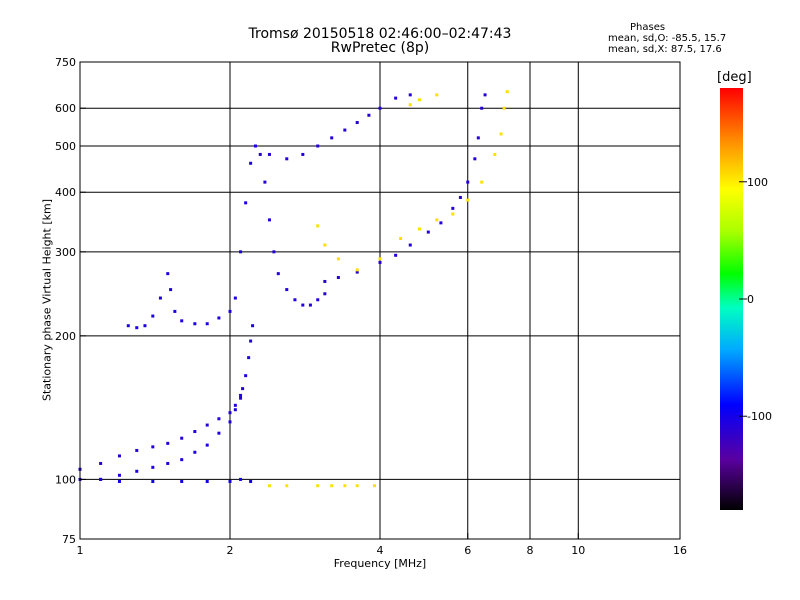 The height and width of the screenshot is (600, 800). Describe the element at coordinates (405, 188) in the screenshot. I see `trace-f2-o-trace` at that location.